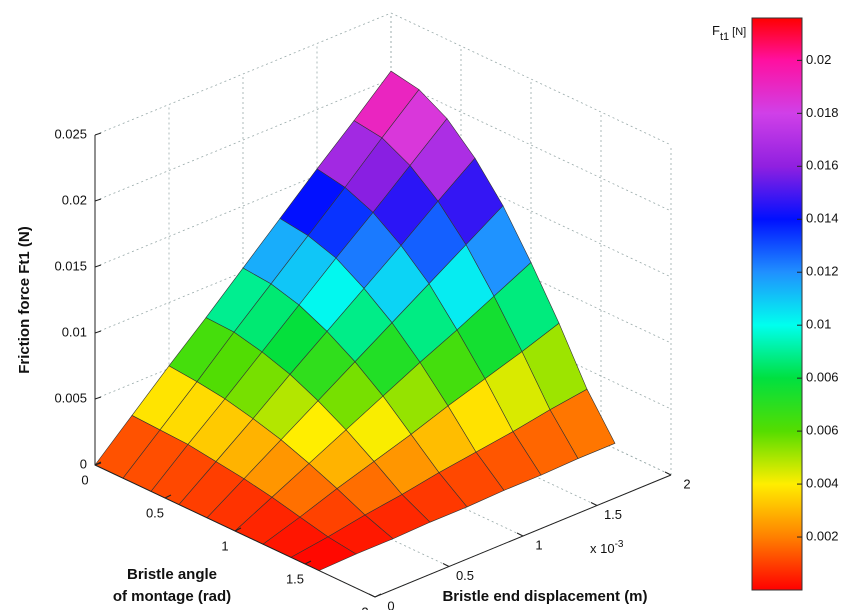  I want to click on x-tick-label: 0, so click(390, 604).